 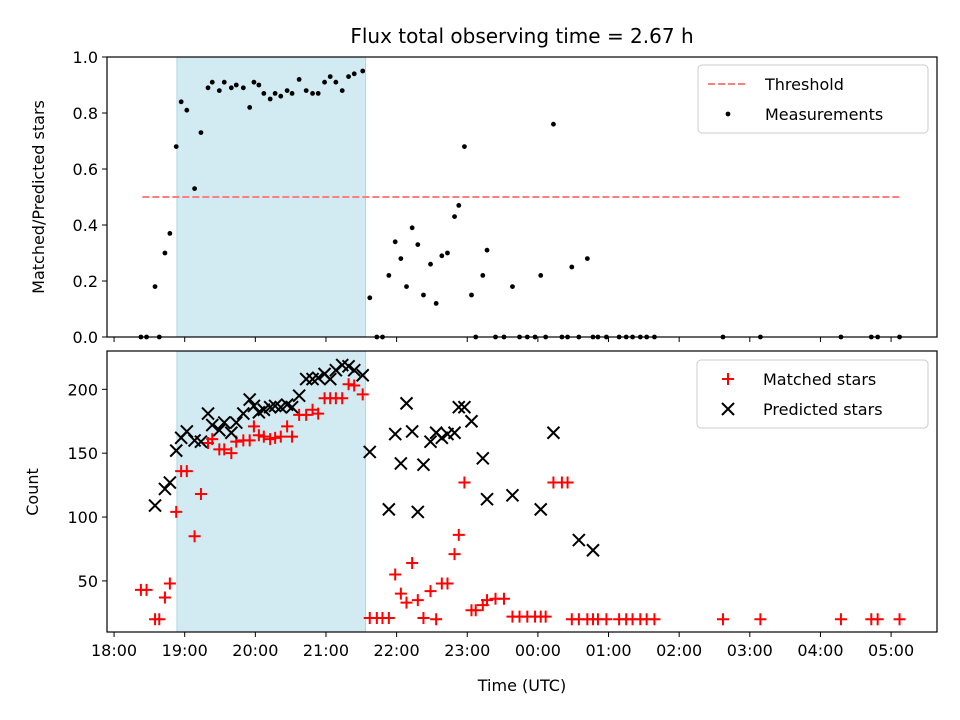 I want to click on x-tick-label: 23:00, so click(x=467, y=650).